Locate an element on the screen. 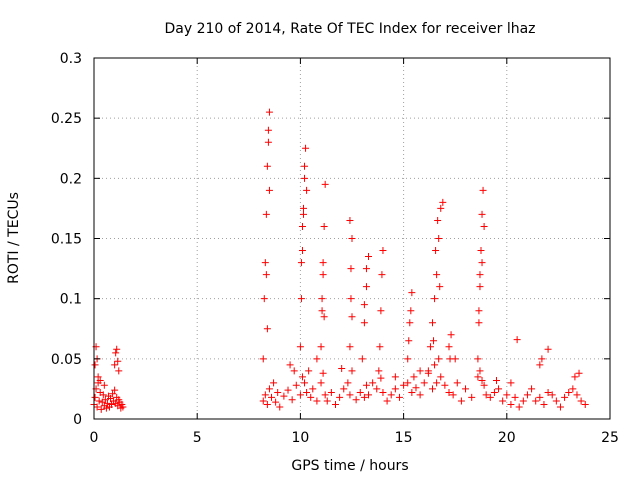 The width and height of the screenshot is (640, 480). x-tick-label: 15 is located at coordinates (404, 438).